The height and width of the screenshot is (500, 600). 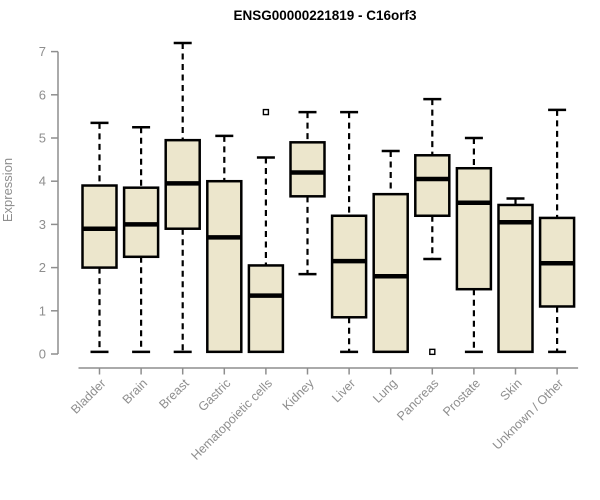 What do you see at coordinates (88, 396) in the screenshot?
I see `x-axis-category-label: Bladder` at bounding box center [88, 396].